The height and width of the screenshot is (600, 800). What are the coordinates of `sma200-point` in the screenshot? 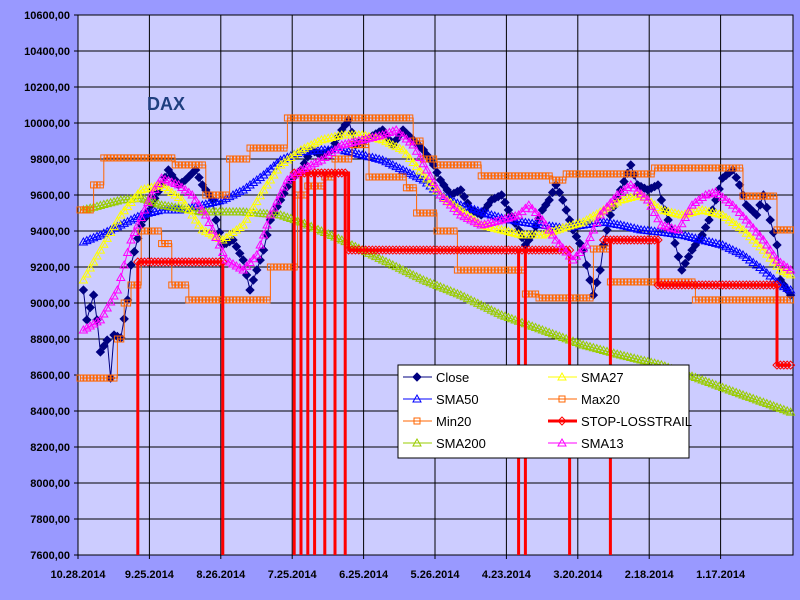 It's located at (107, 203).